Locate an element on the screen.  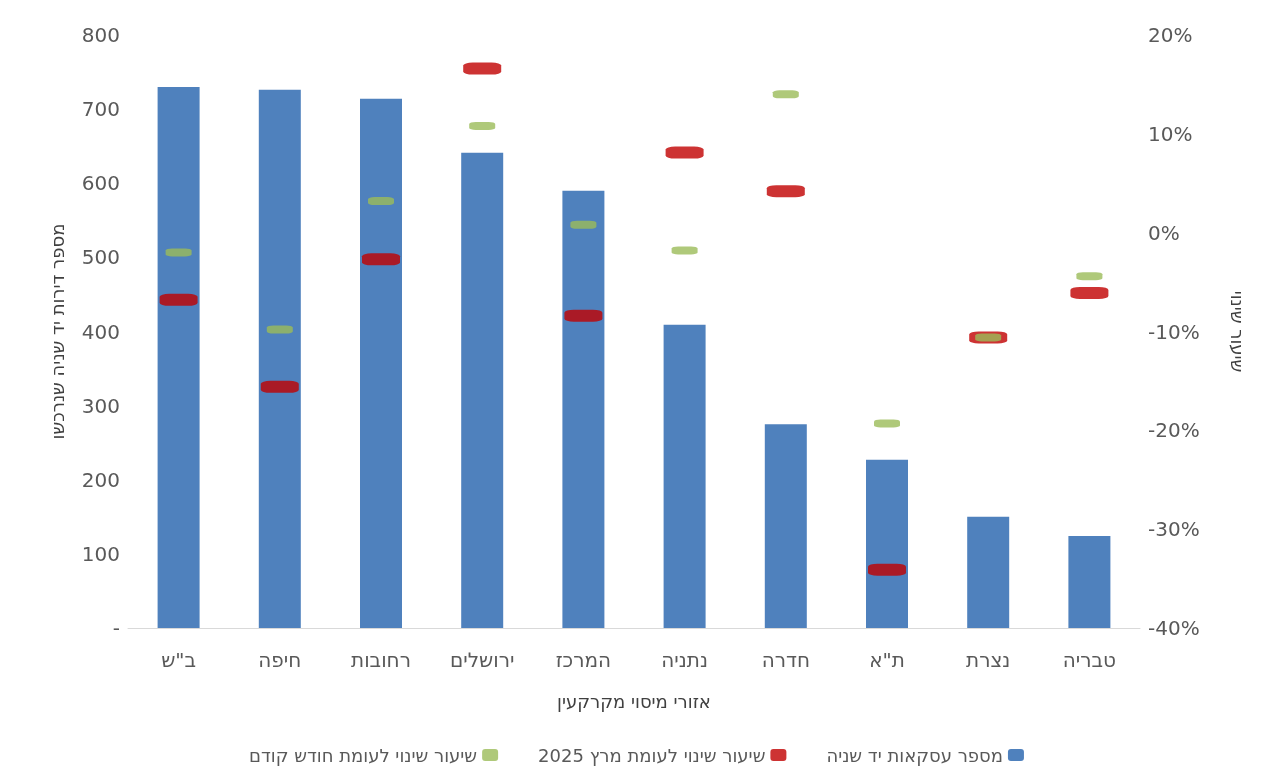
y-axis-title: מספר דירות יד שניה שנרכשו is located at coordinates (57, 331).